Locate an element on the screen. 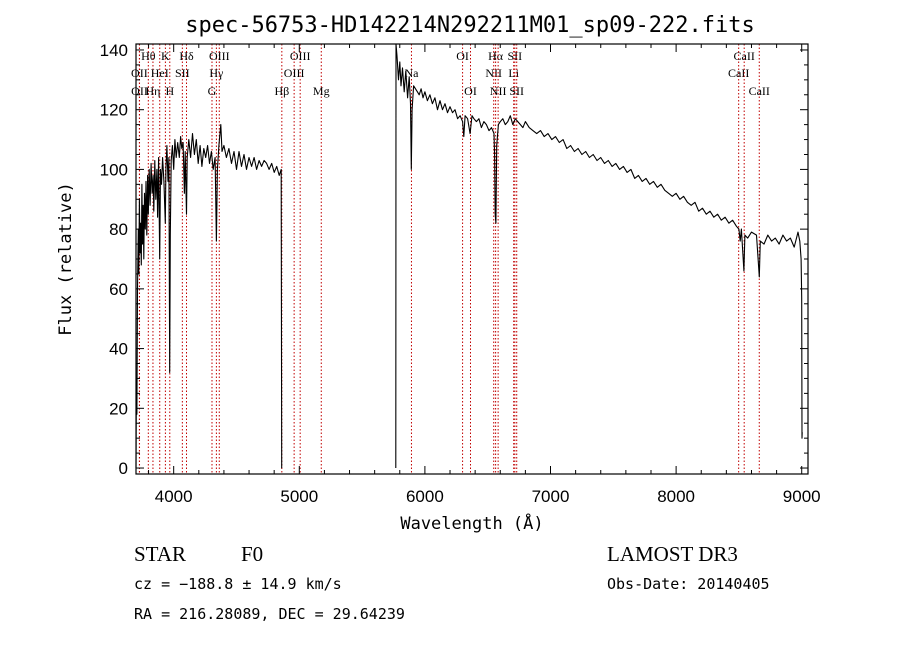 The image size is (900, 649). spectral-line-label: Hγ is located at coordinates (216, 73).